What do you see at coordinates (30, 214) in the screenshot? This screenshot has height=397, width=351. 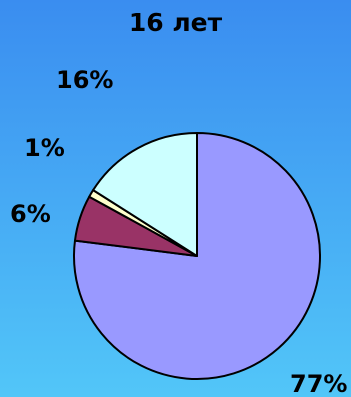 I see `slice-label-6: 6%` at bounding box center [30, 214].